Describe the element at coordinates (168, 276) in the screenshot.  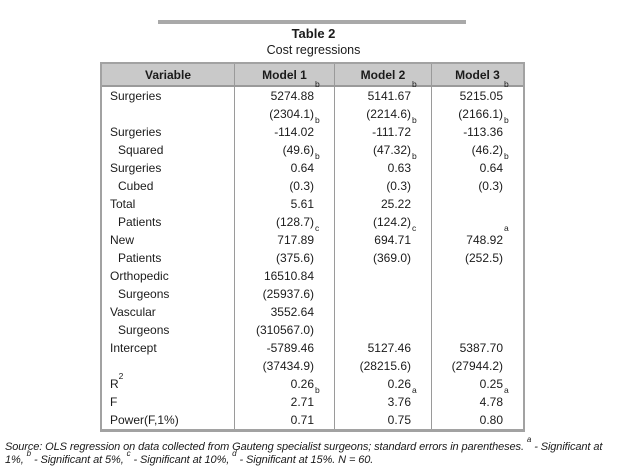
I see `variable-cell: Orthopedic` at that location.